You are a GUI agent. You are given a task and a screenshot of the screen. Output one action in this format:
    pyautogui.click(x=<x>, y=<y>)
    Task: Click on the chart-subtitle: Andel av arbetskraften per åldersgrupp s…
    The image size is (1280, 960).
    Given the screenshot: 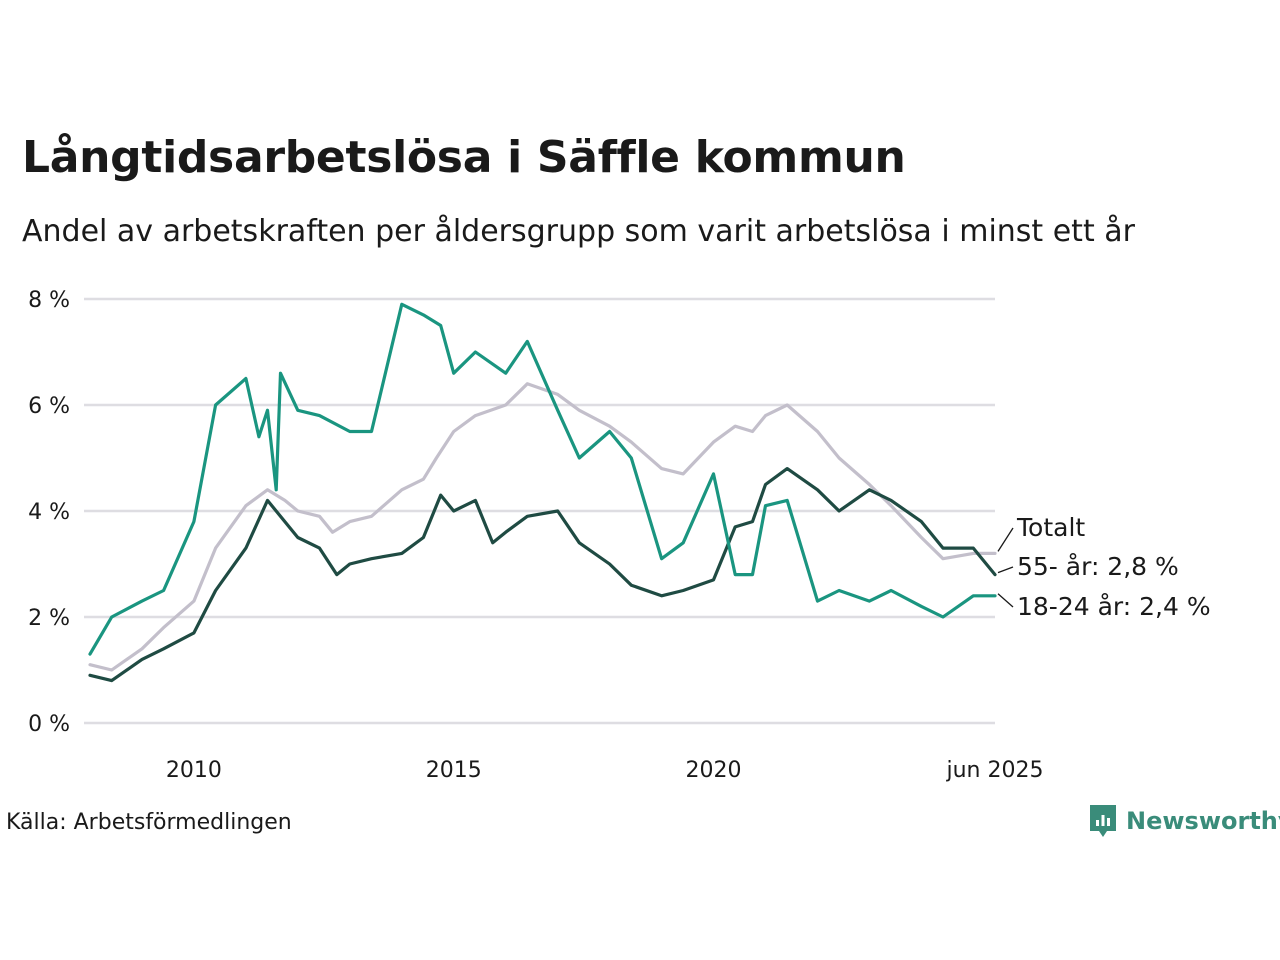 What is the action you would take?
    pyautogui.click(x=578, y=231)
    